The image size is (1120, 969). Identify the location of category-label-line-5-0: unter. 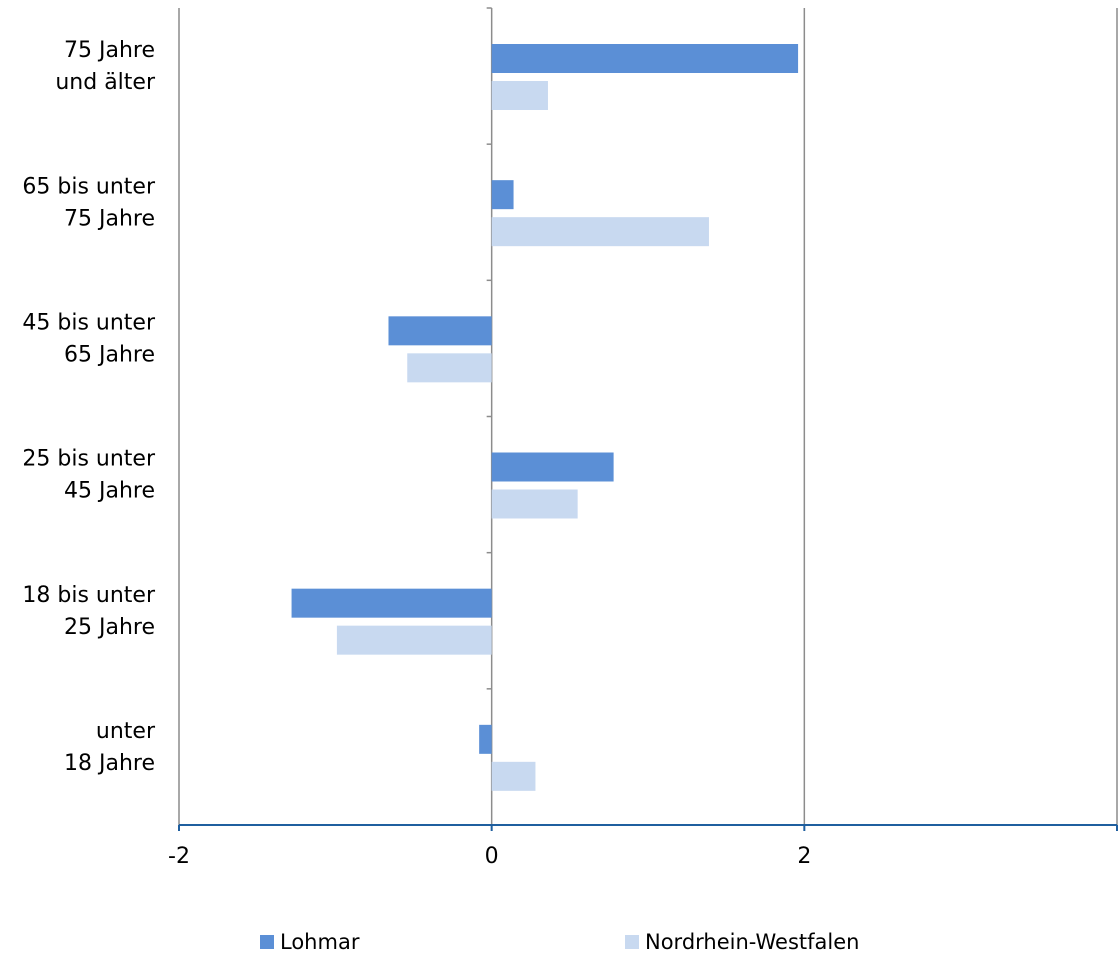
(126, 731).